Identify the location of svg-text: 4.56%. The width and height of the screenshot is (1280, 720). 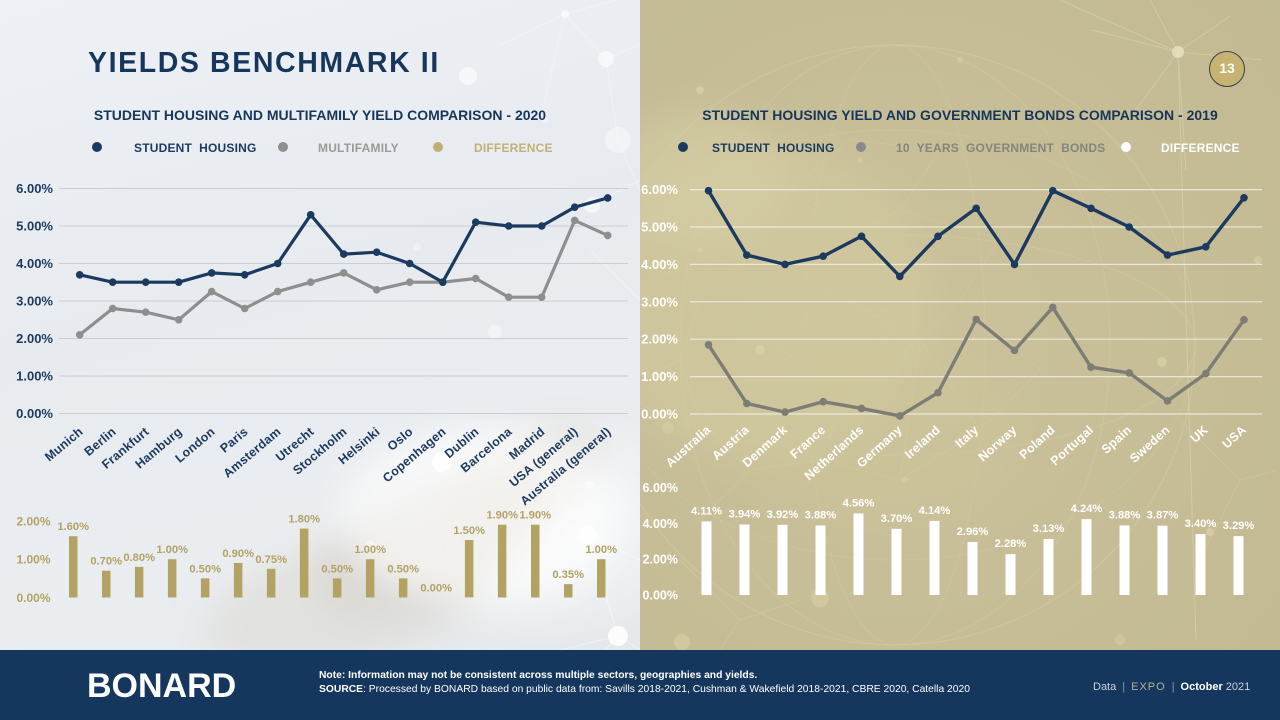
(859, 503).